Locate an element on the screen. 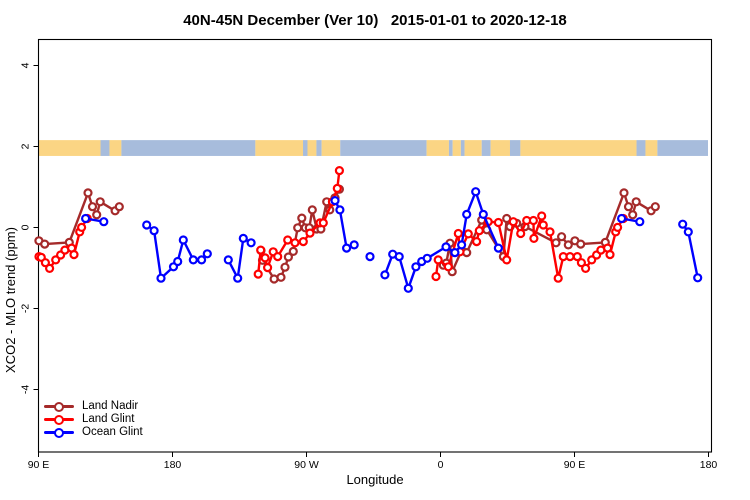 Image resolution: width=750 pixels, height=500 pixels. x-tick-label: 0 is located at coordinates (441, 465).